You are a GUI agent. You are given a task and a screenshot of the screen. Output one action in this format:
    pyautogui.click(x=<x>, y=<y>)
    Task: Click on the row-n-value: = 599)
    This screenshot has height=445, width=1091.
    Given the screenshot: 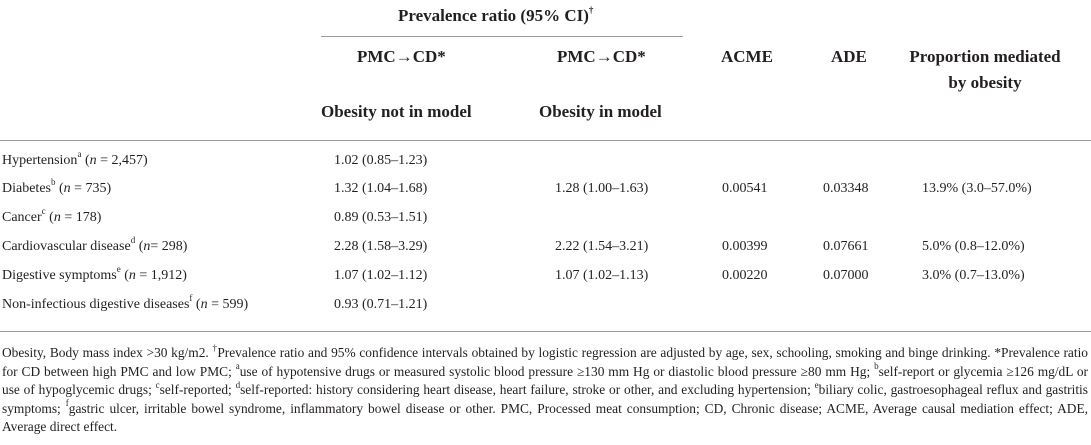 What is the action you would take?
    pyautogui.click(x=228, y=304)
    